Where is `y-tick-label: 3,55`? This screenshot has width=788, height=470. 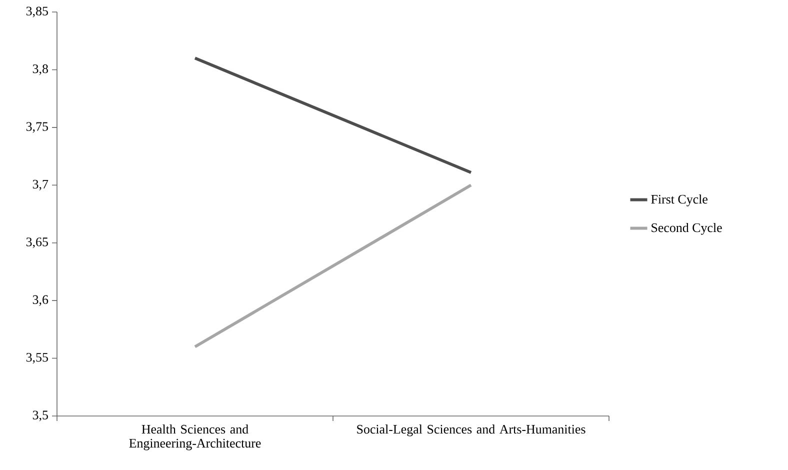
y-tick-label: 3,55 is located at coordinates (37, 358).